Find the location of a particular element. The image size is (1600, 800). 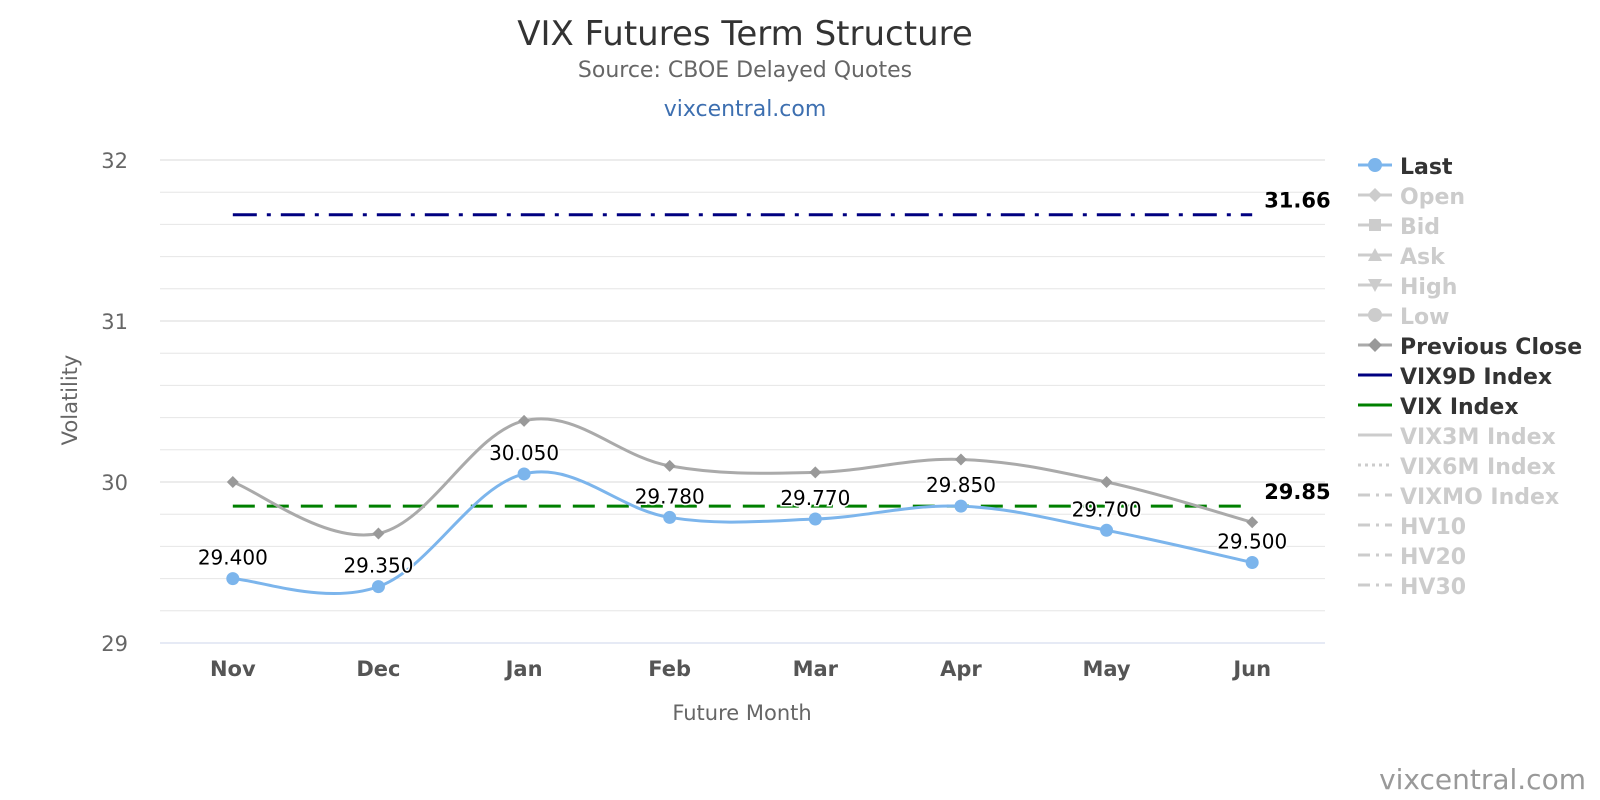

legend-item-open: Open is located at coordinates (1470, 197).